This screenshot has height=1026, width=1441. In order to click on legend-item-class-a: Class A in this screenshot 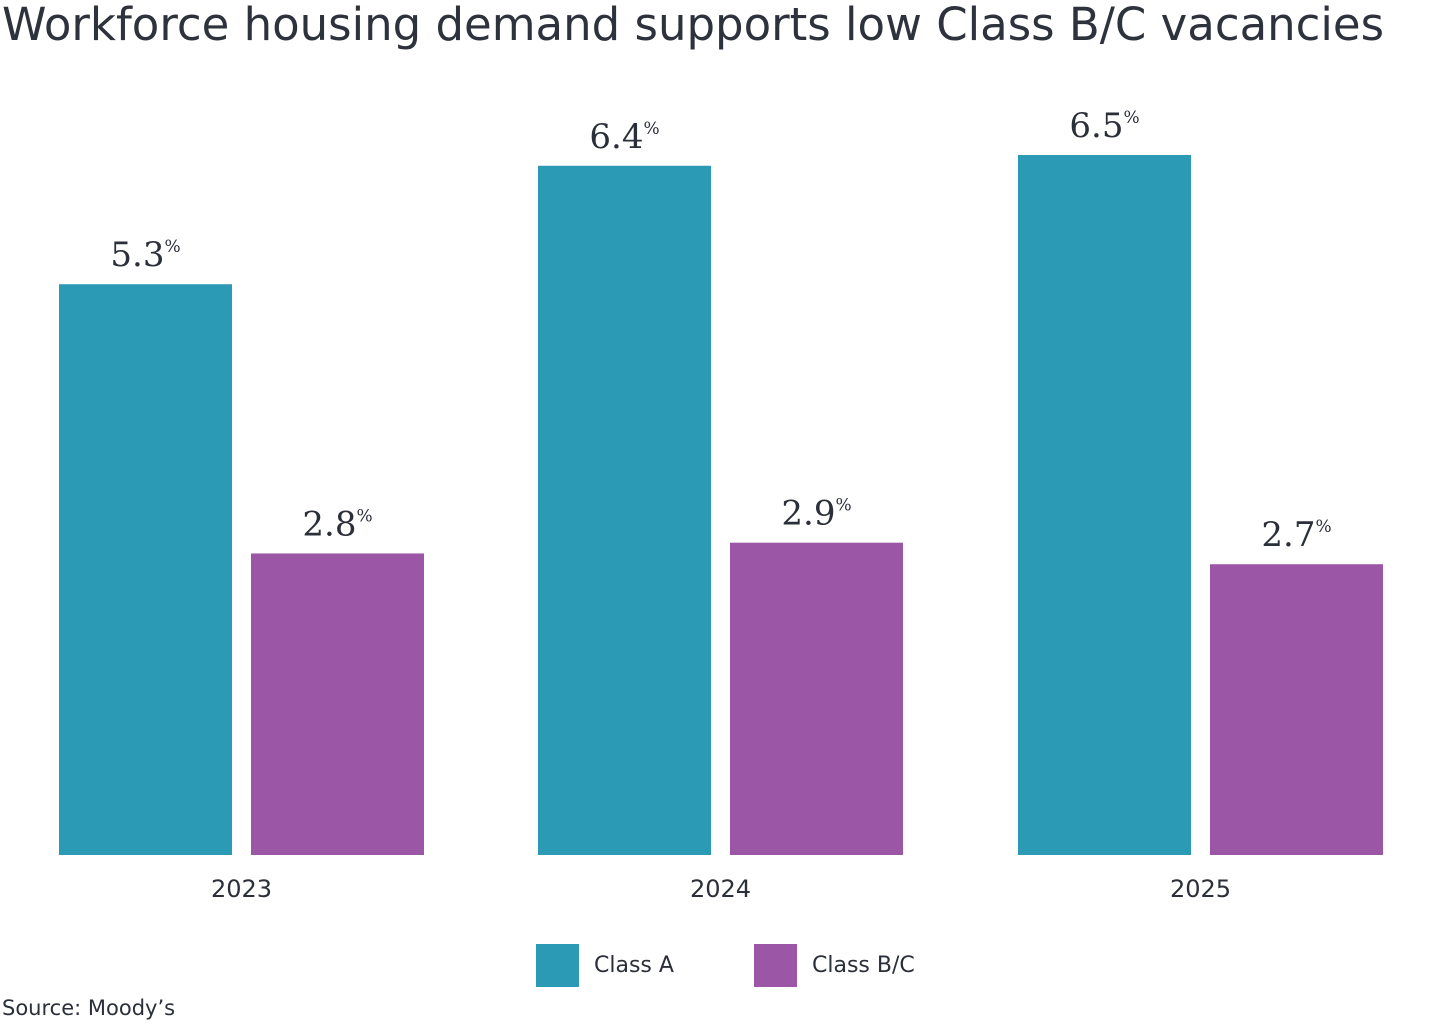, I will do `click(625, 965)`.